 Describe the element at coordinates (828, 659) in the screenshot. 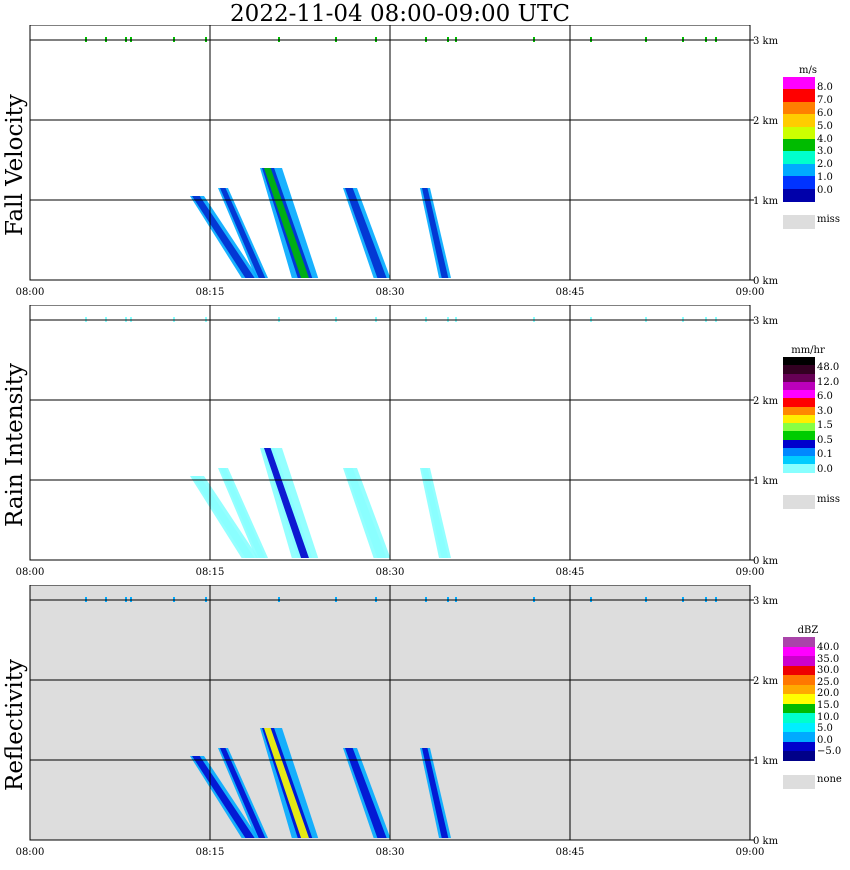

I see `legend-label: 35.0` at that location.